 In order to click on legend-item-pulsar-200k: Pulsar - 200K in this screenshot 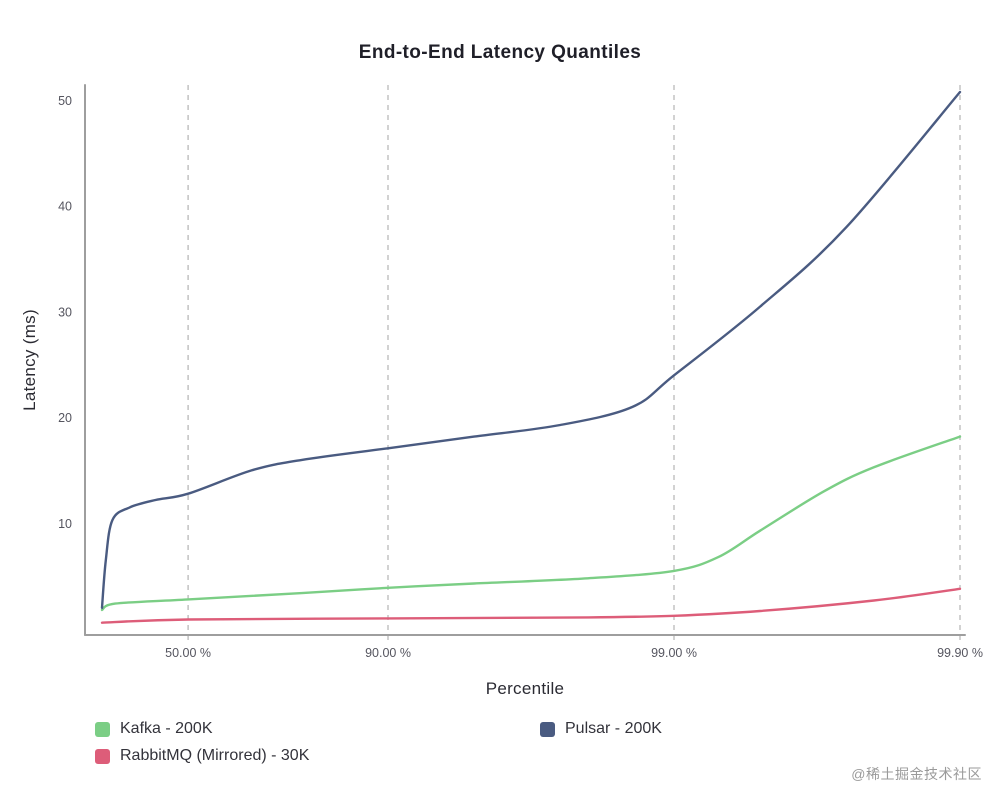, I will do `click(601, 729)`.